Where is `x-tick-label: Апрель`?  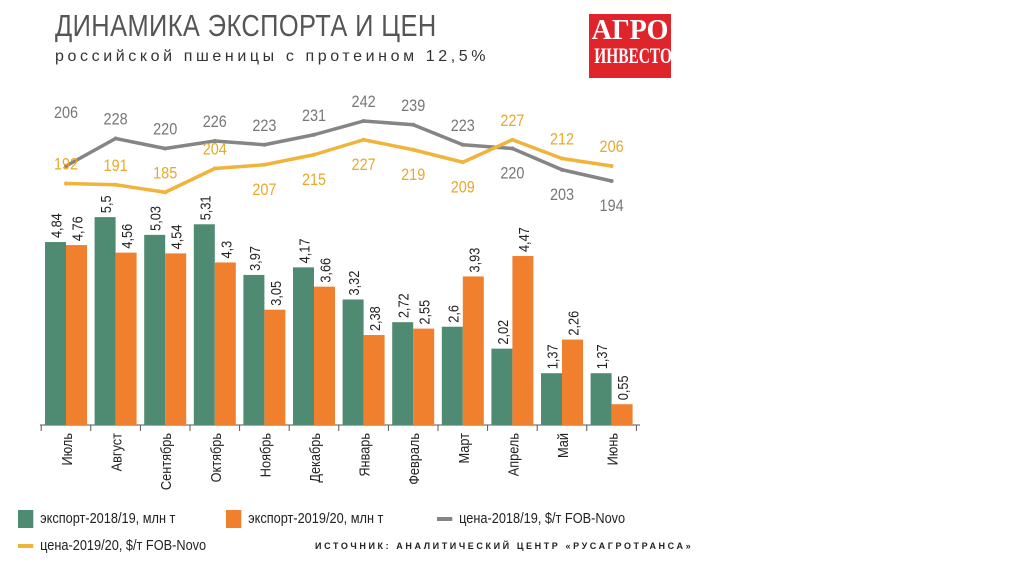
x-tick-label: Апрель is located at coordinates (512, 454).